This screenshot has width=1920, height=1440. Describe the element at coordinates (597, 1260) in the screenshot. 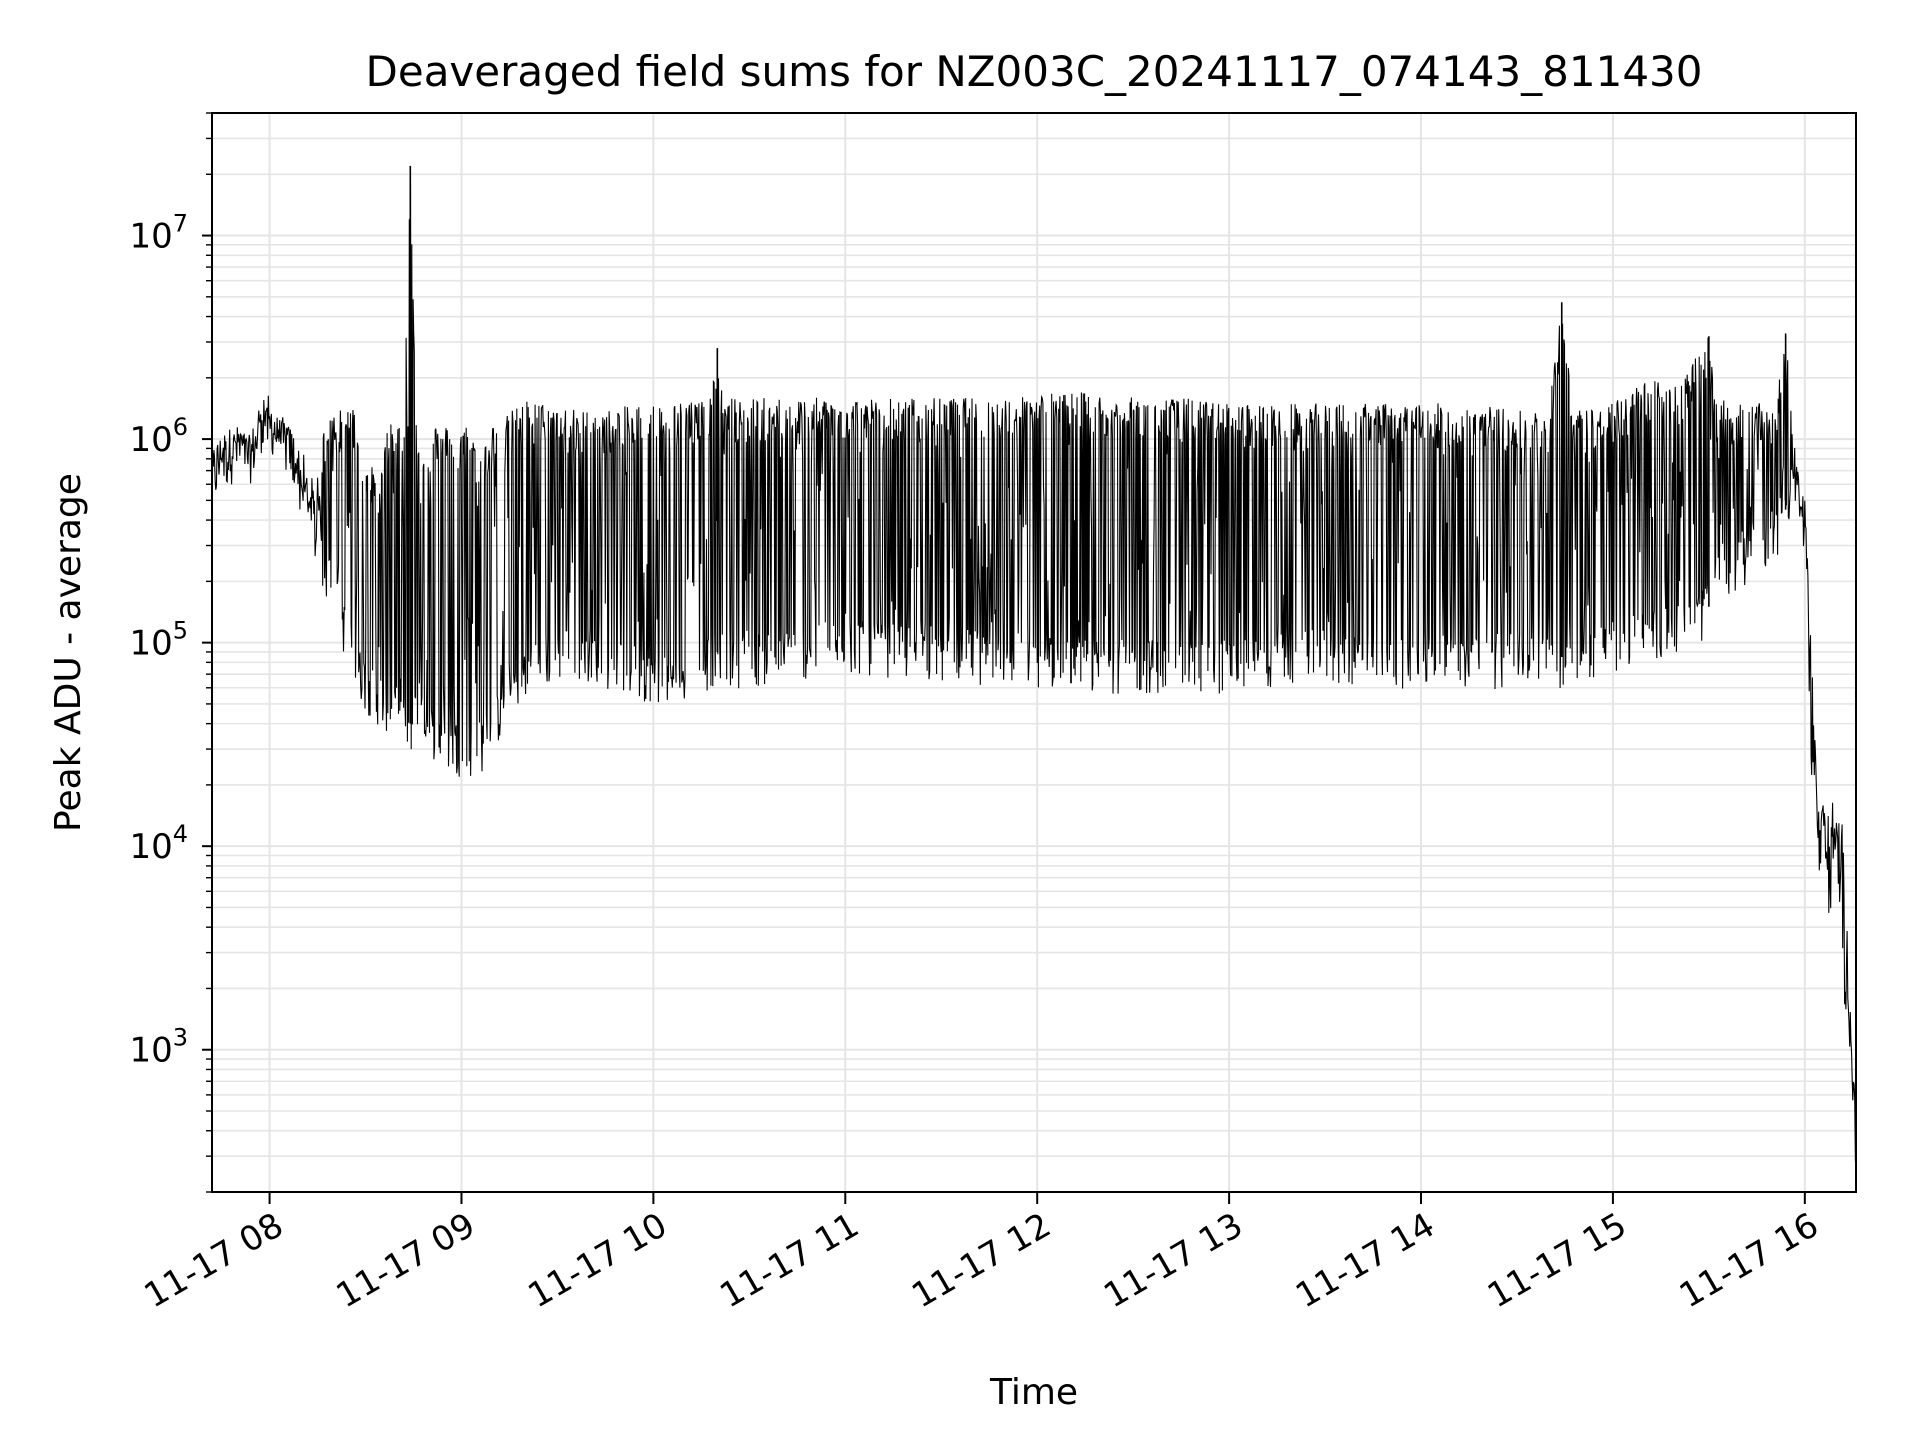

I see `x-tick-label: 11-17 10` at that location.